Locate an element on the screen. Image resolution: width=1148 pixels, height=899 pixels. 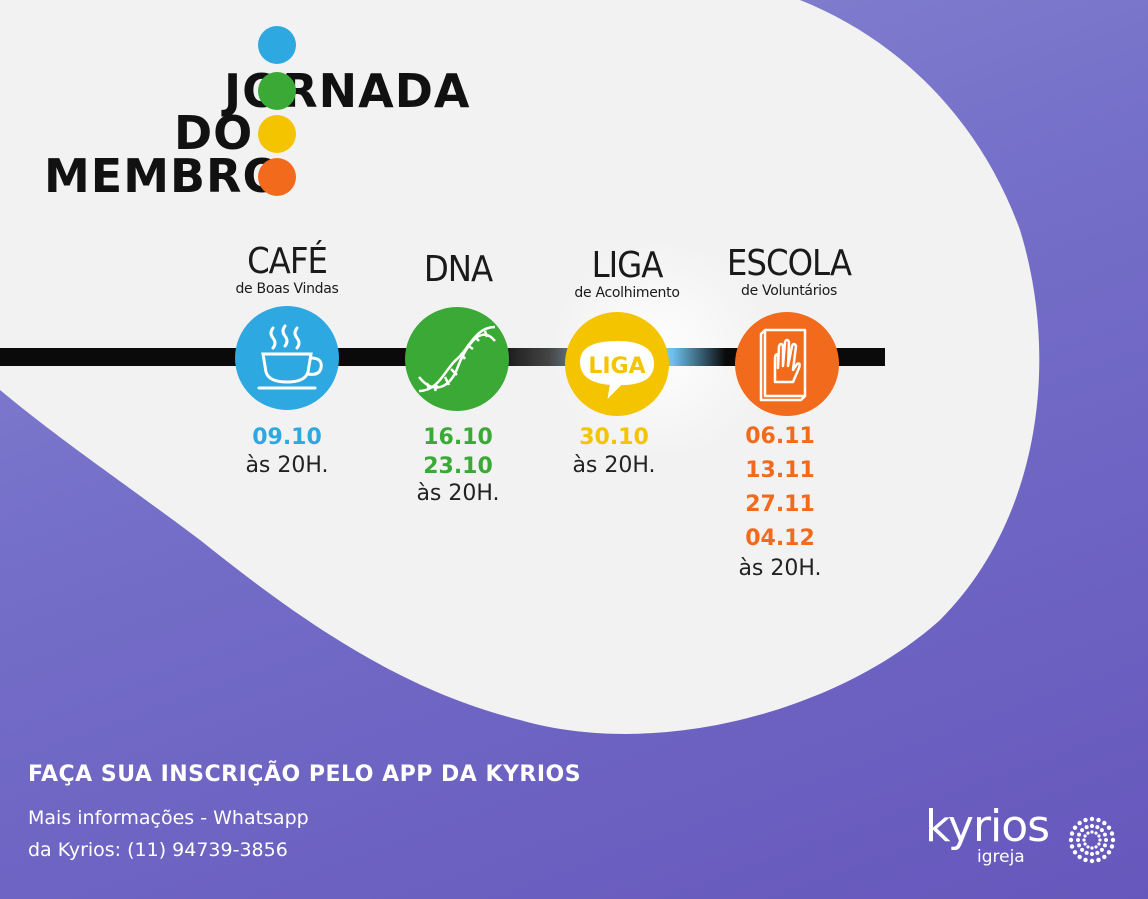
stage-date: 23.10 is located at coordinates (458, 466).